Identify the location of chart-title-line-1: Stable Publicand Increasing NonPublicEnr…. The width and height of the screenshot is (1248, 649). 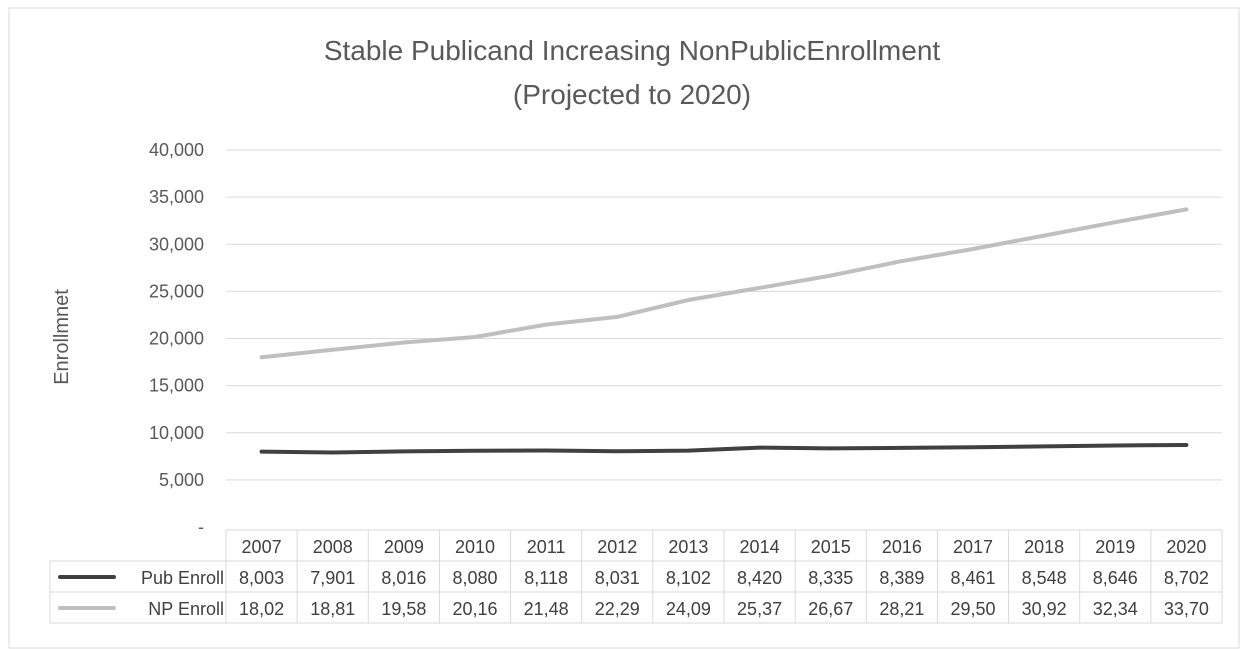
(632, 50).